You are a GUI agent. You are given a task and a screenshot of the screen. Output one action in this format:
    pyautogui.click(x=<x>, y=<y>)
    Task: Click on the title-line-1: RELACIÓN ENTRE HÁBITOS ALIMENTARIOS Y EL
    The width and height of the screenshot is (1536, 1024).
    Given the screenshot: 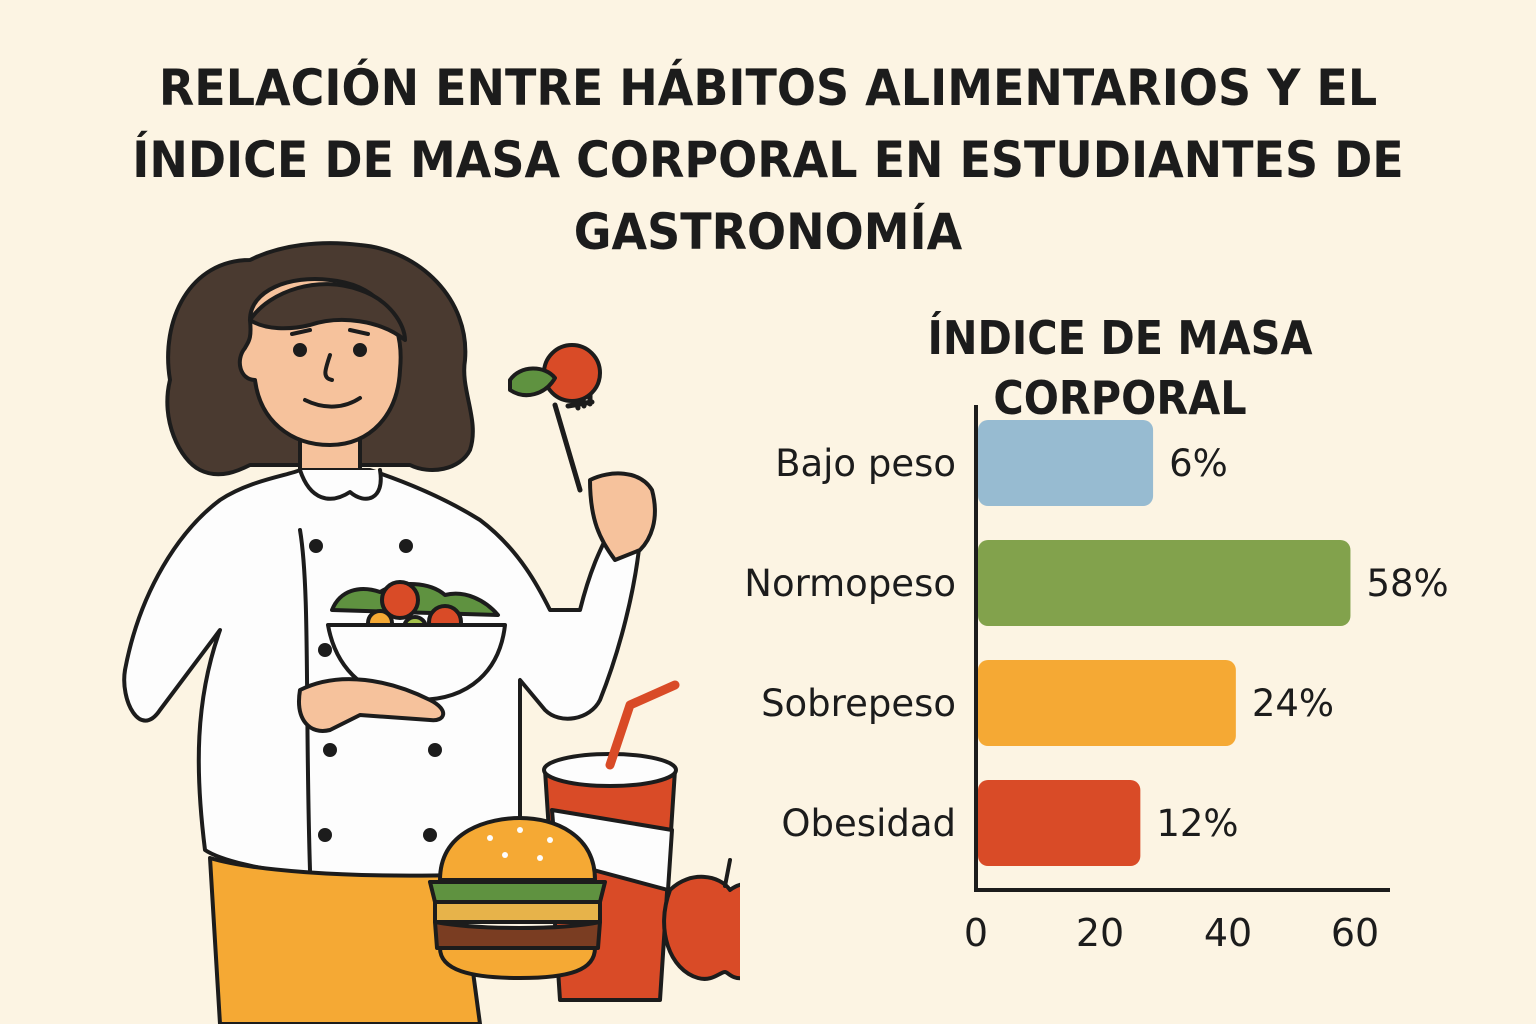 What is the action you would take?
    pyautogui.click(x=768, y=88)
    